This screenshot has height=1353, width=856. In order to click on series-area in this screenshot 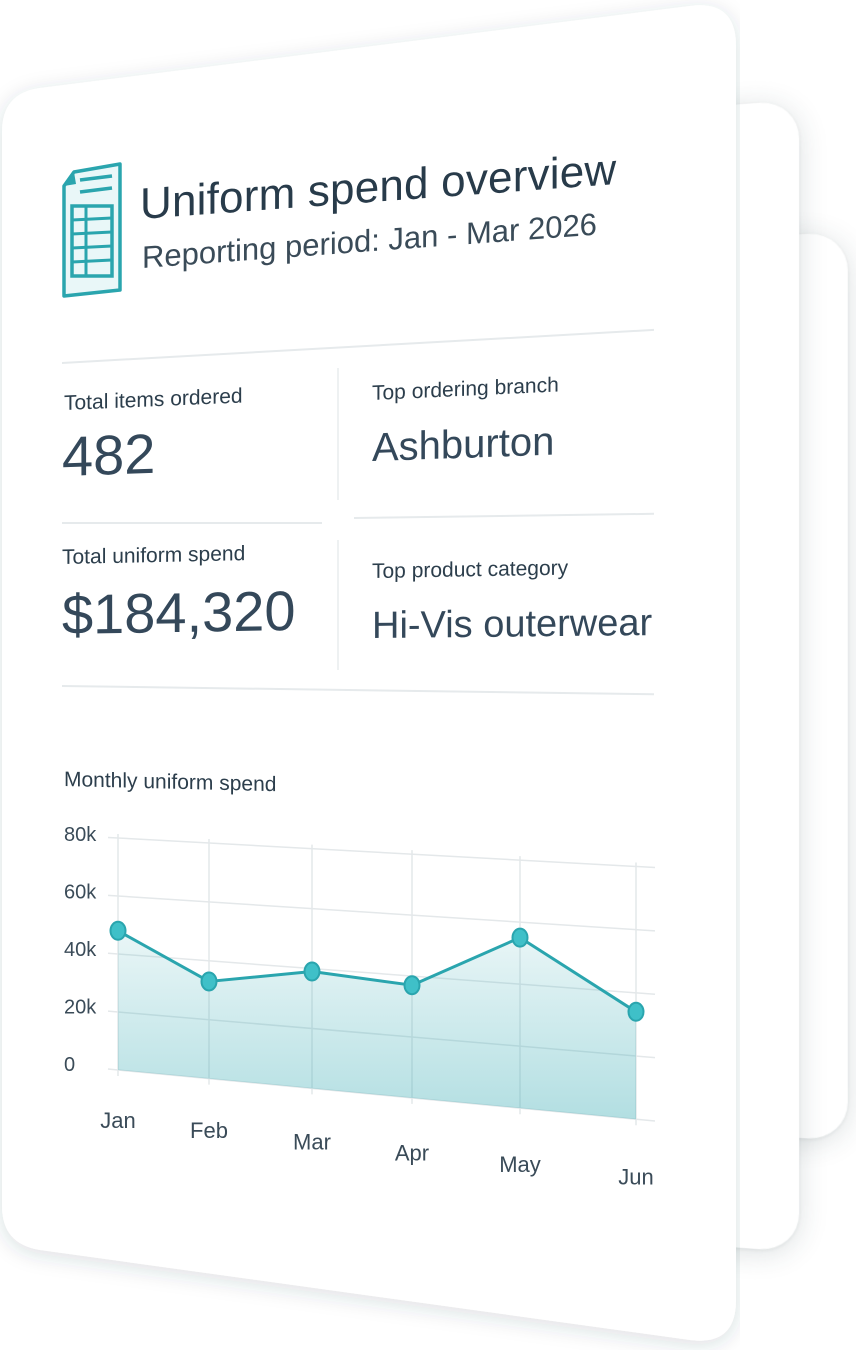, I will do `click(377, 1025)`.